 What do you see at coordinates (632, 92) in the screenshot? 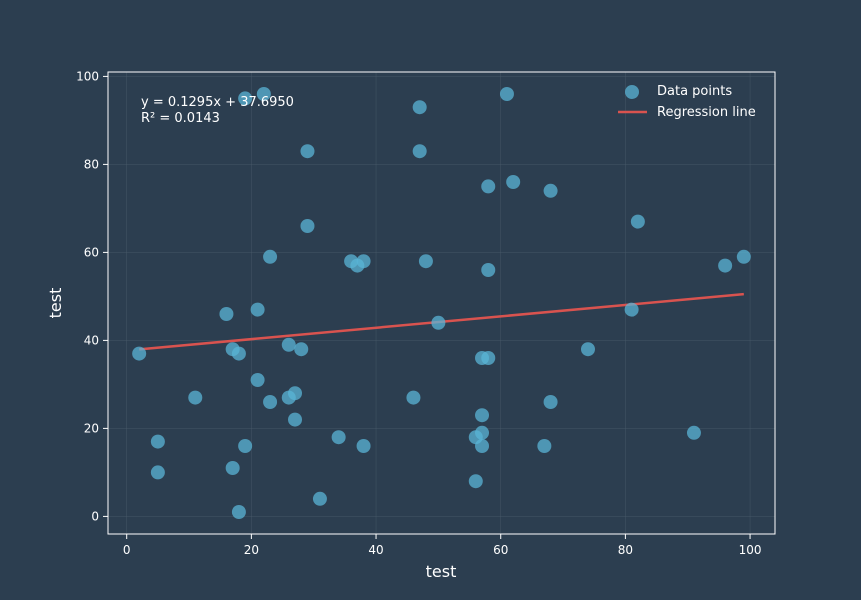
I see `legend-points-marker` at bounding box center [632, 92].